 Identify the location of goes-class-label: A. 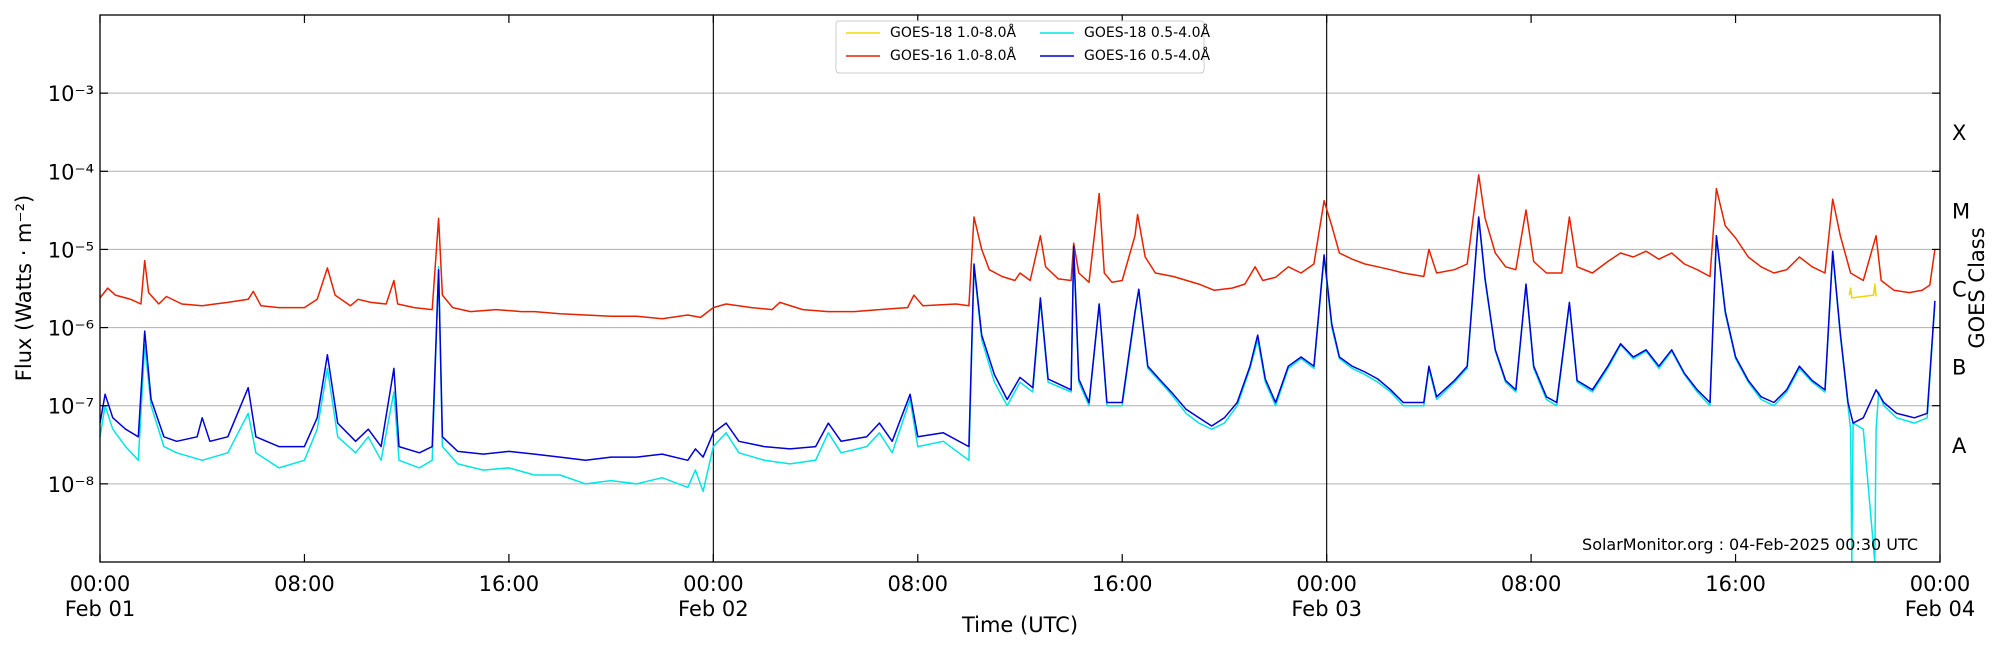
(1959, 446).